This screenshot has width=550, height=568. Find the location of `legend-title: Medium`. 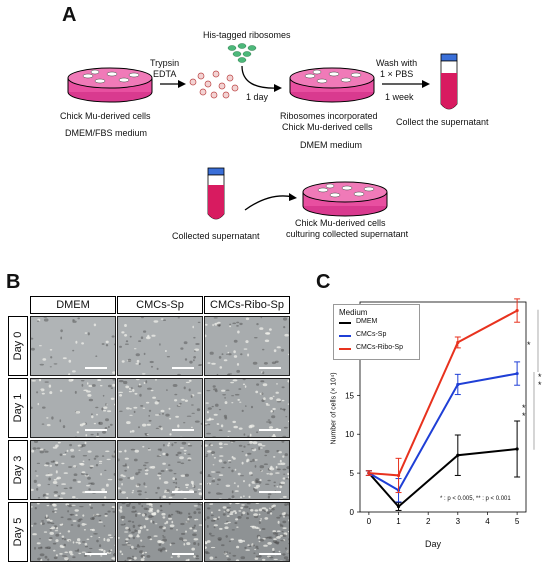

legend-title: Medium is located at coordinates (353, 312).